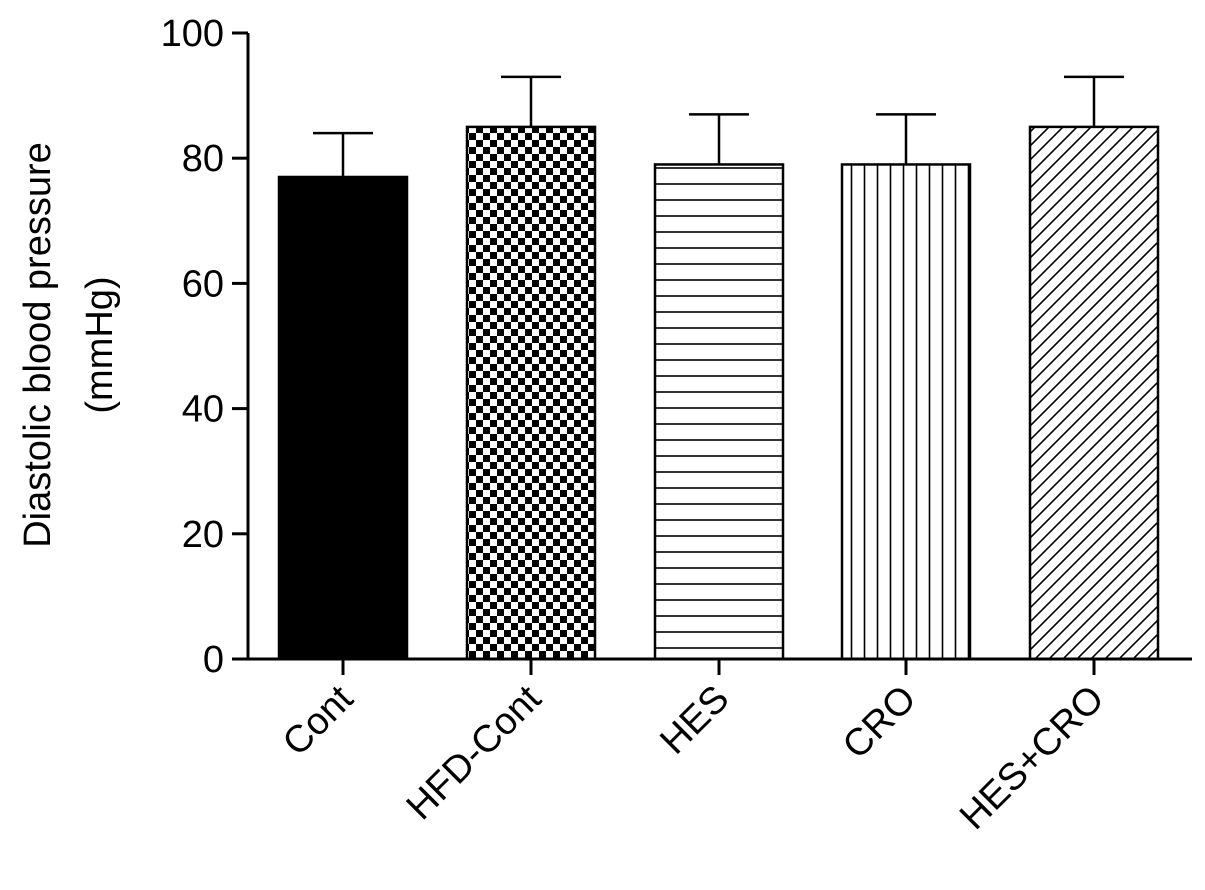 Image resolution: width=1205 pixels, height=890 pixels. Describe the element at coordinates (205, 347) in the screenshot. I see `y-axis: 0 20 40 60 80 100` at that location.